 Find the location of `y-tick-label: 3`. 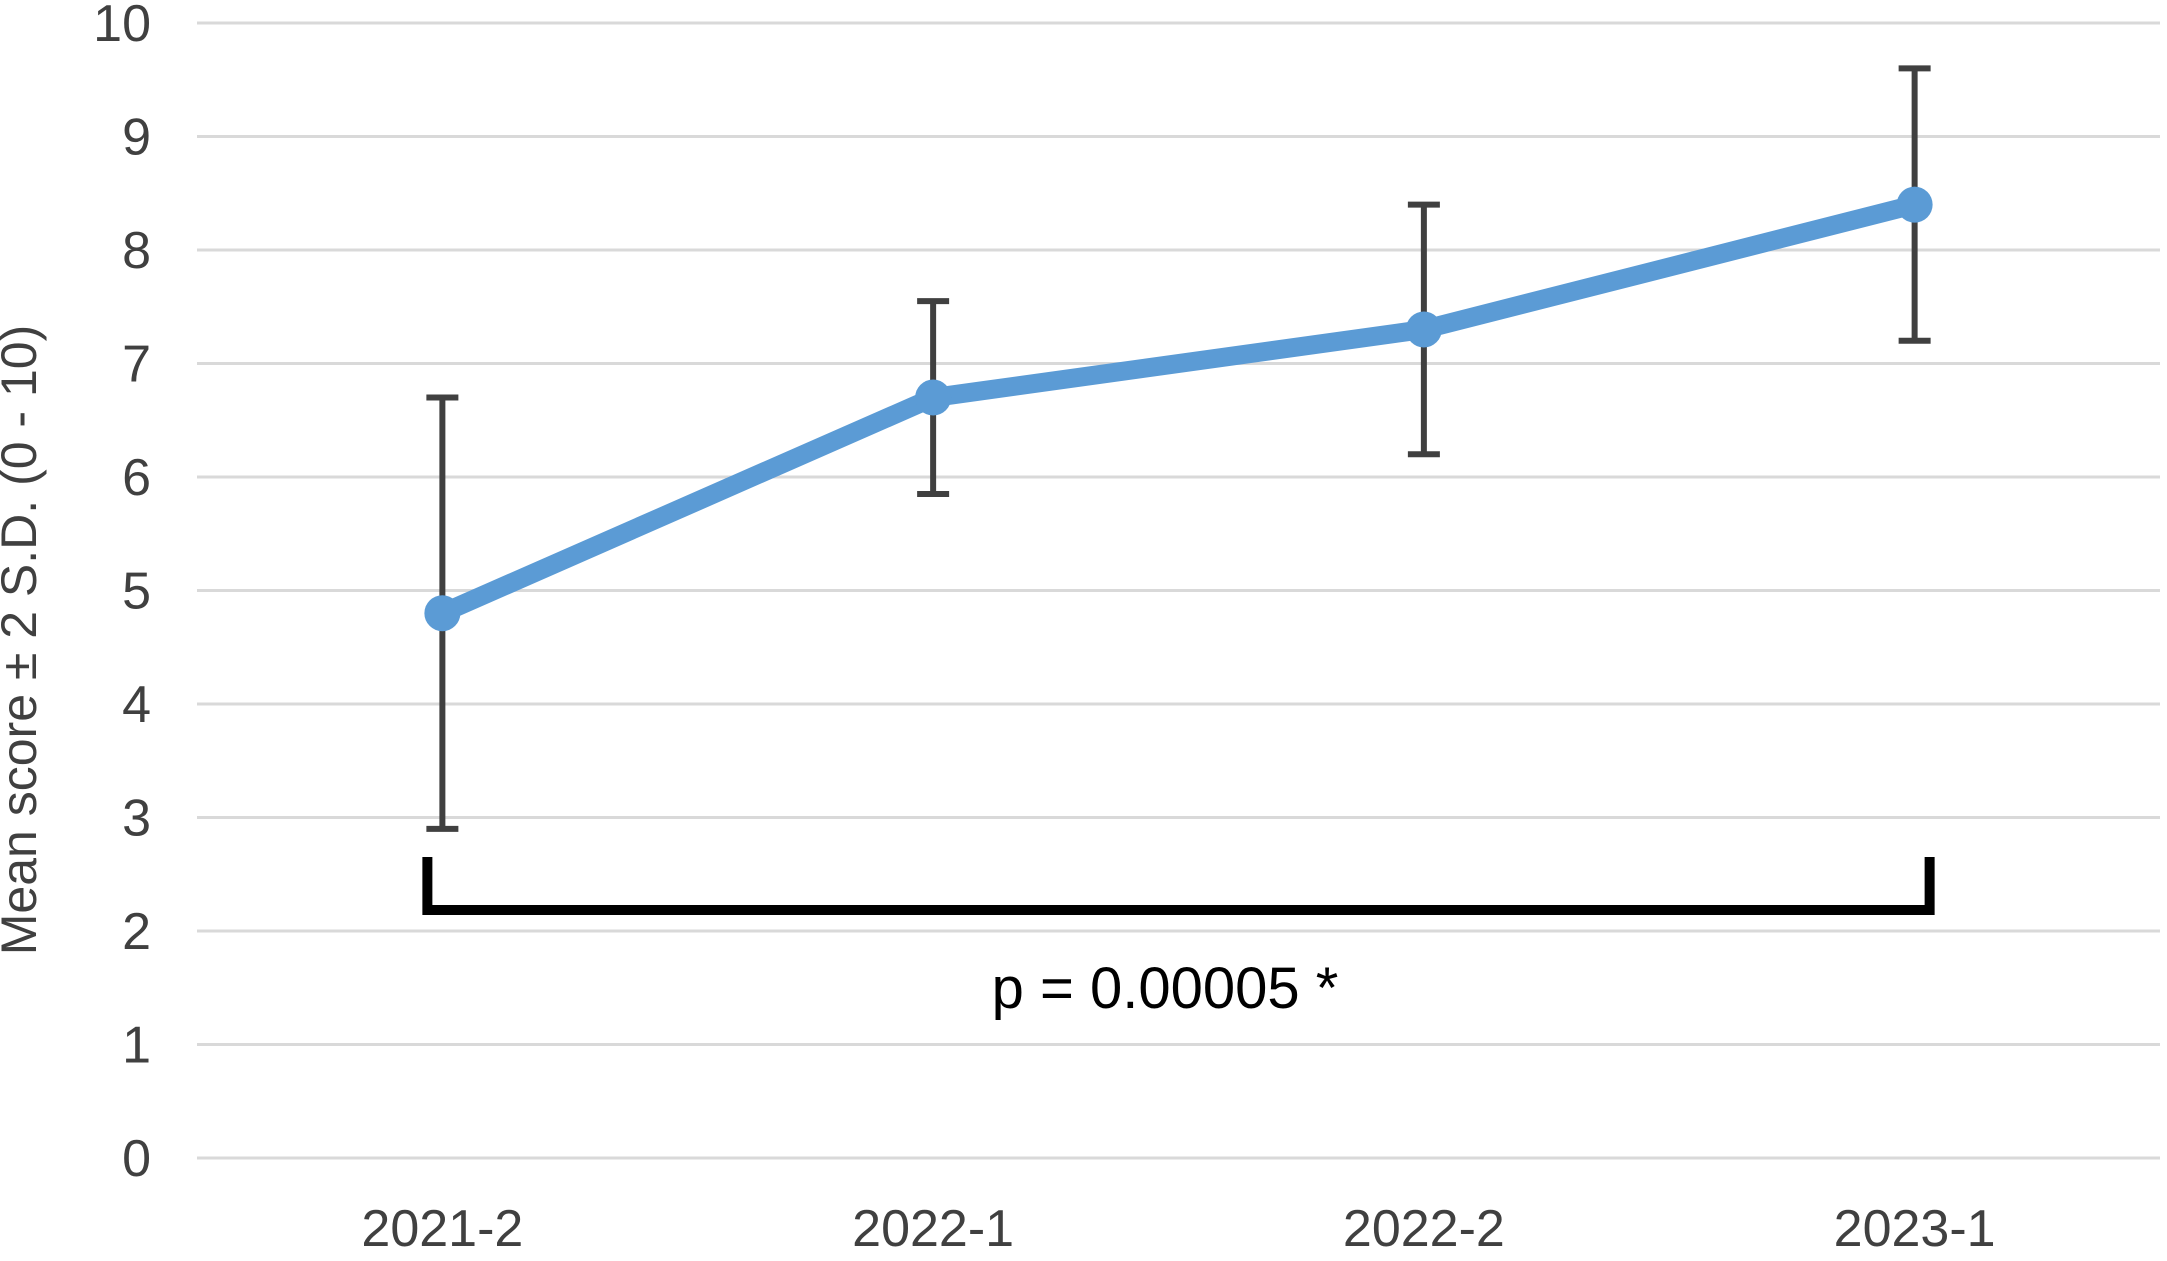

y-tick-label: 3 is located at coordinates (136, 819).